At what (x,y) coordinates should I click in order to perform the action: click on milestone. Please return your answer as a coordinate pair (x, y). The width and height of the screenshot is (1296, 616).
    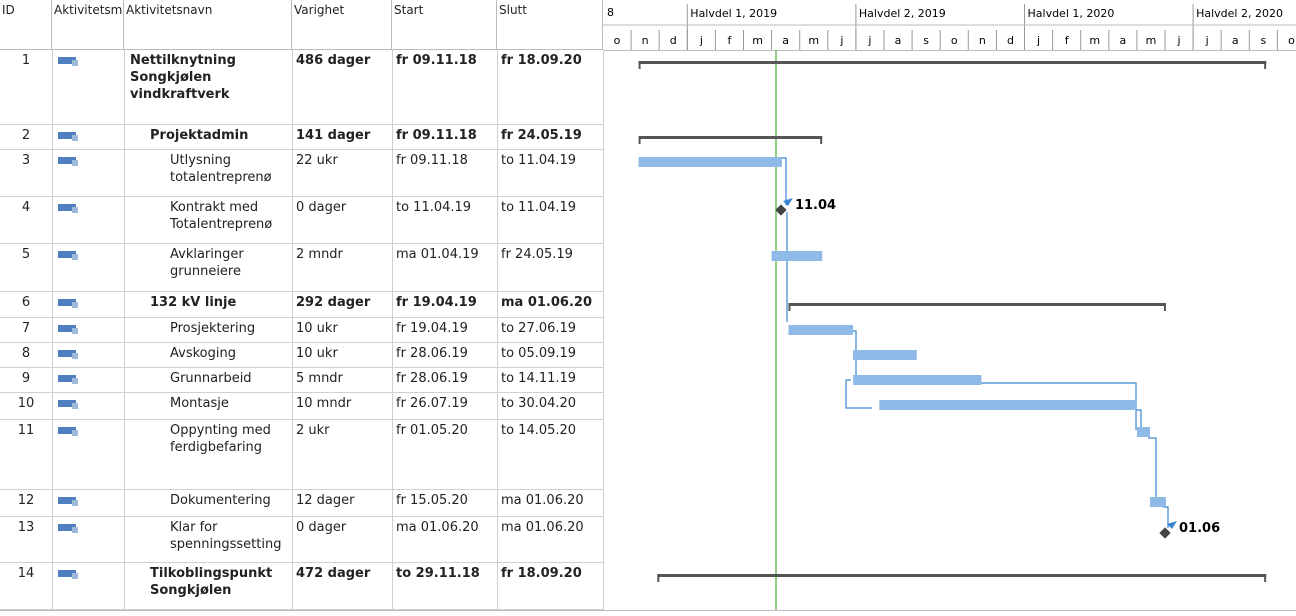
    Looking at the image, I should click on (1165, 533).